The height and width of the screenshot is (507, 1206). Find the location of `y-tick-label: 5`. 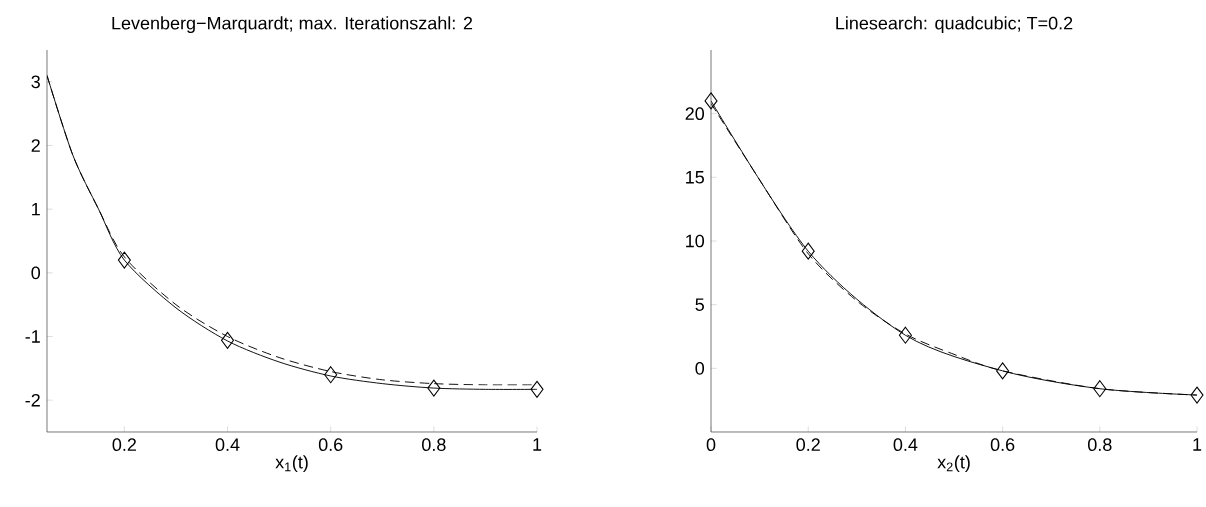

y-tick-label: 5 is located at coordinates (699, 304).